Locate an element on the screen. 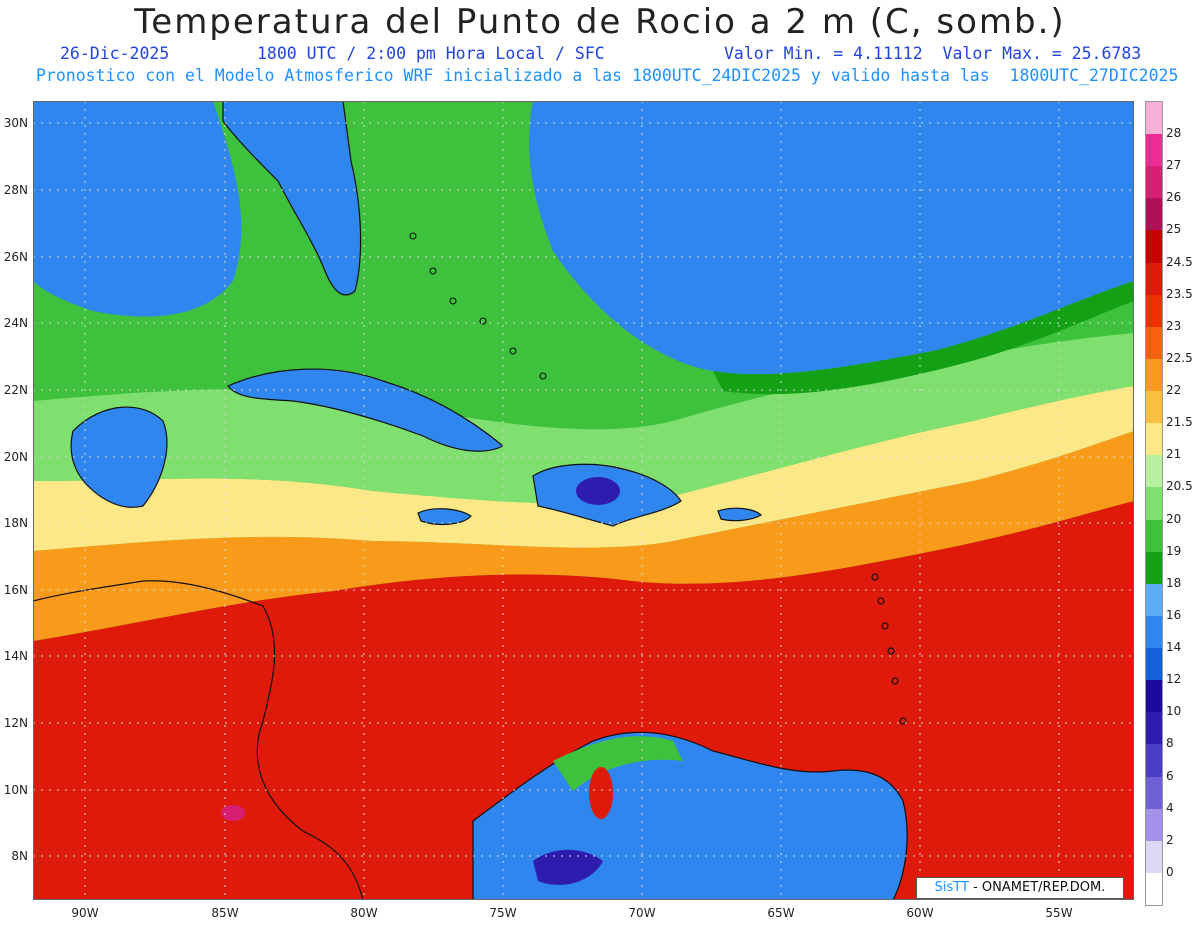 The image size is (1200, 927). lat-label: 30N is located at coordinates (15, 123).